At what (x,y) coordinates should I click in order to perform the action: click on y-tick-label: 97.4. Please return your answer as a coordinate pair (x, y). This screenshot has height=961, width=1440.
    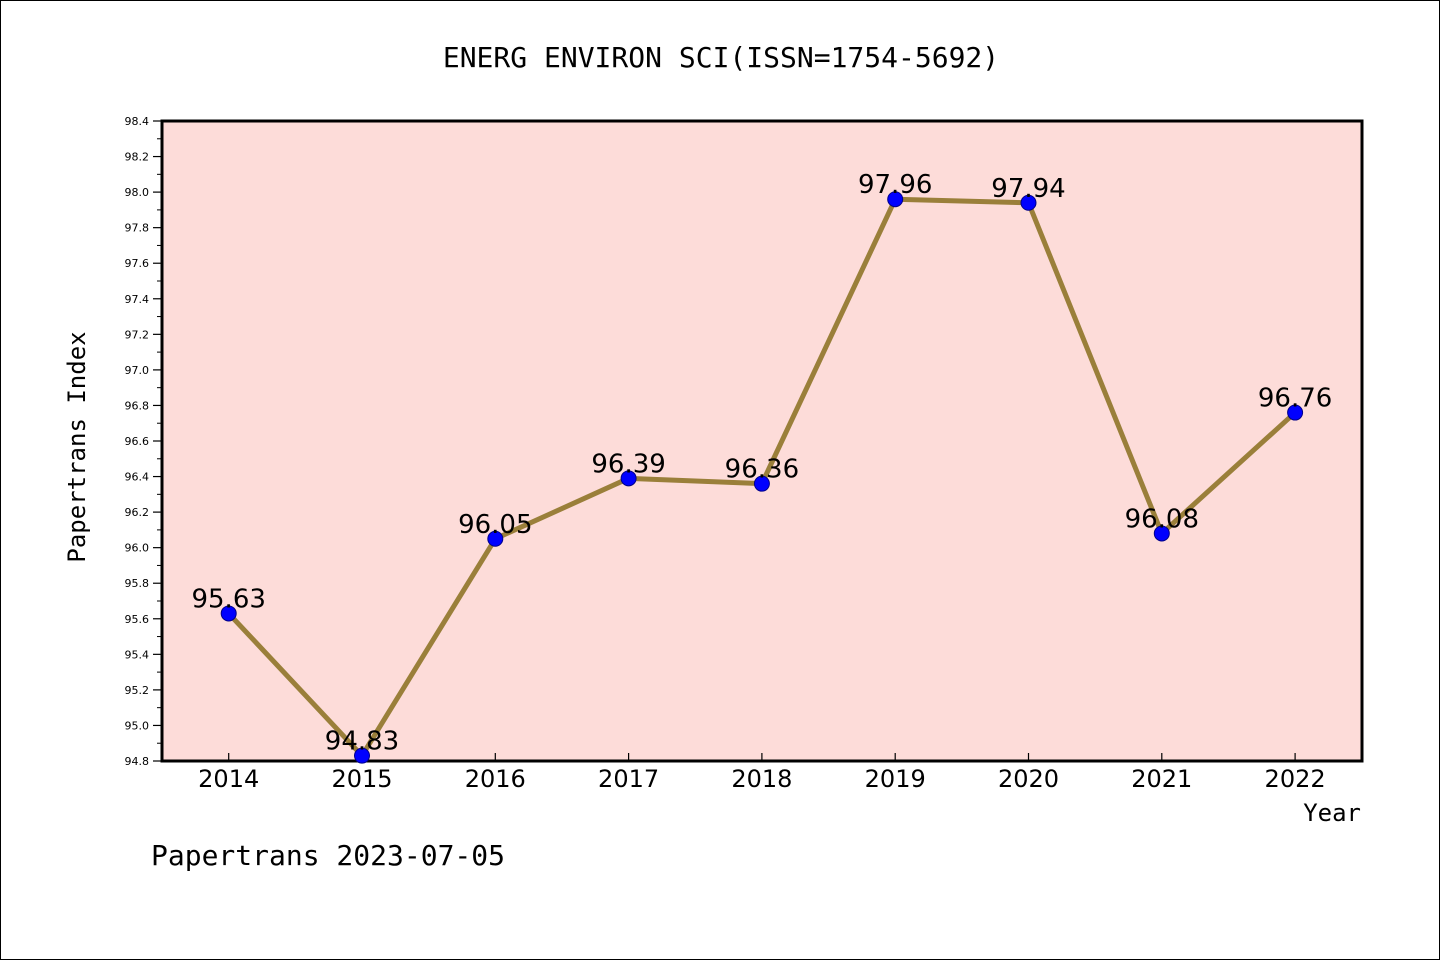
    Looking at the image, I should click on (137, 299).